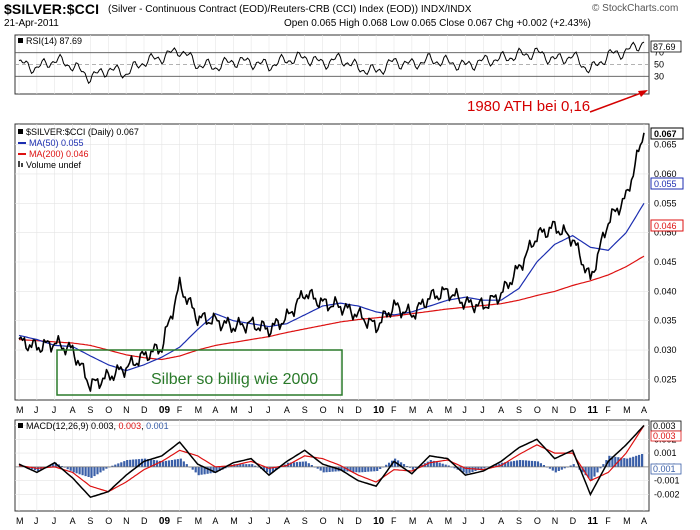  I want to click on macd-histogram, so click(331, 467).